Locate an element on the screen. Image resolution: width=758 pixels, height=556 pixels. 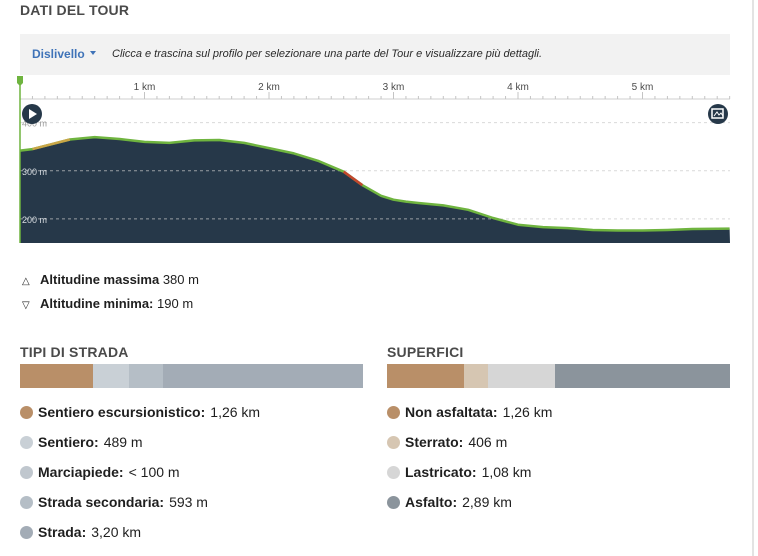
surface-legend-item: Lastricato: 1,08 km is located at coordinates (469, 472).